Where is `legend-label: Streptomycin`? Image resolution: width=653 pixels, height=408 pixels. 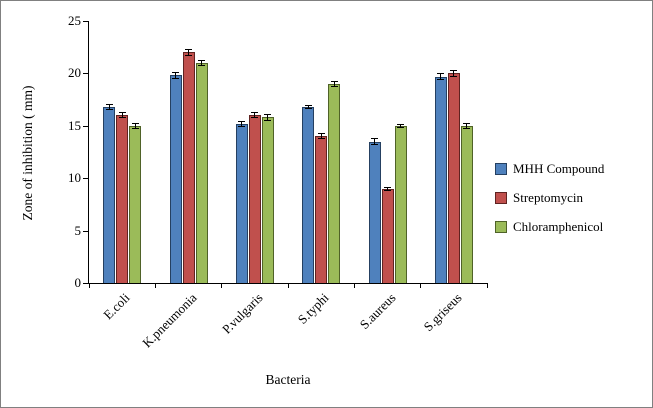
legend-label: Streptomycin is located at coordinates (548, 197).